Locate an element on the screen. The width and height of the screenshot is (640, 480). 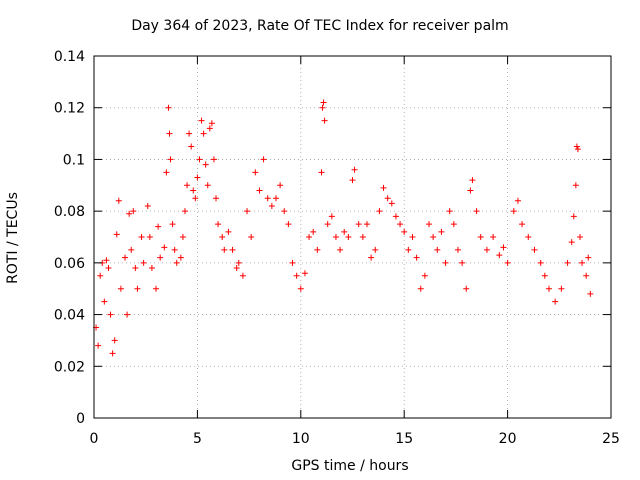
x-tick-label: 20 is located at coordinates (508, 439).